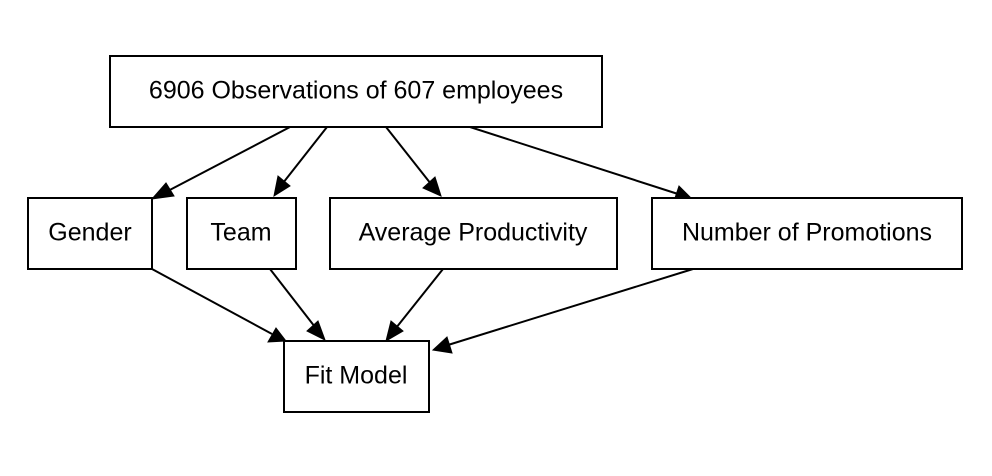 The image size is (992, 476). I want to click on node-num-promotions-label: Number of Promotions, so click(807, 233).